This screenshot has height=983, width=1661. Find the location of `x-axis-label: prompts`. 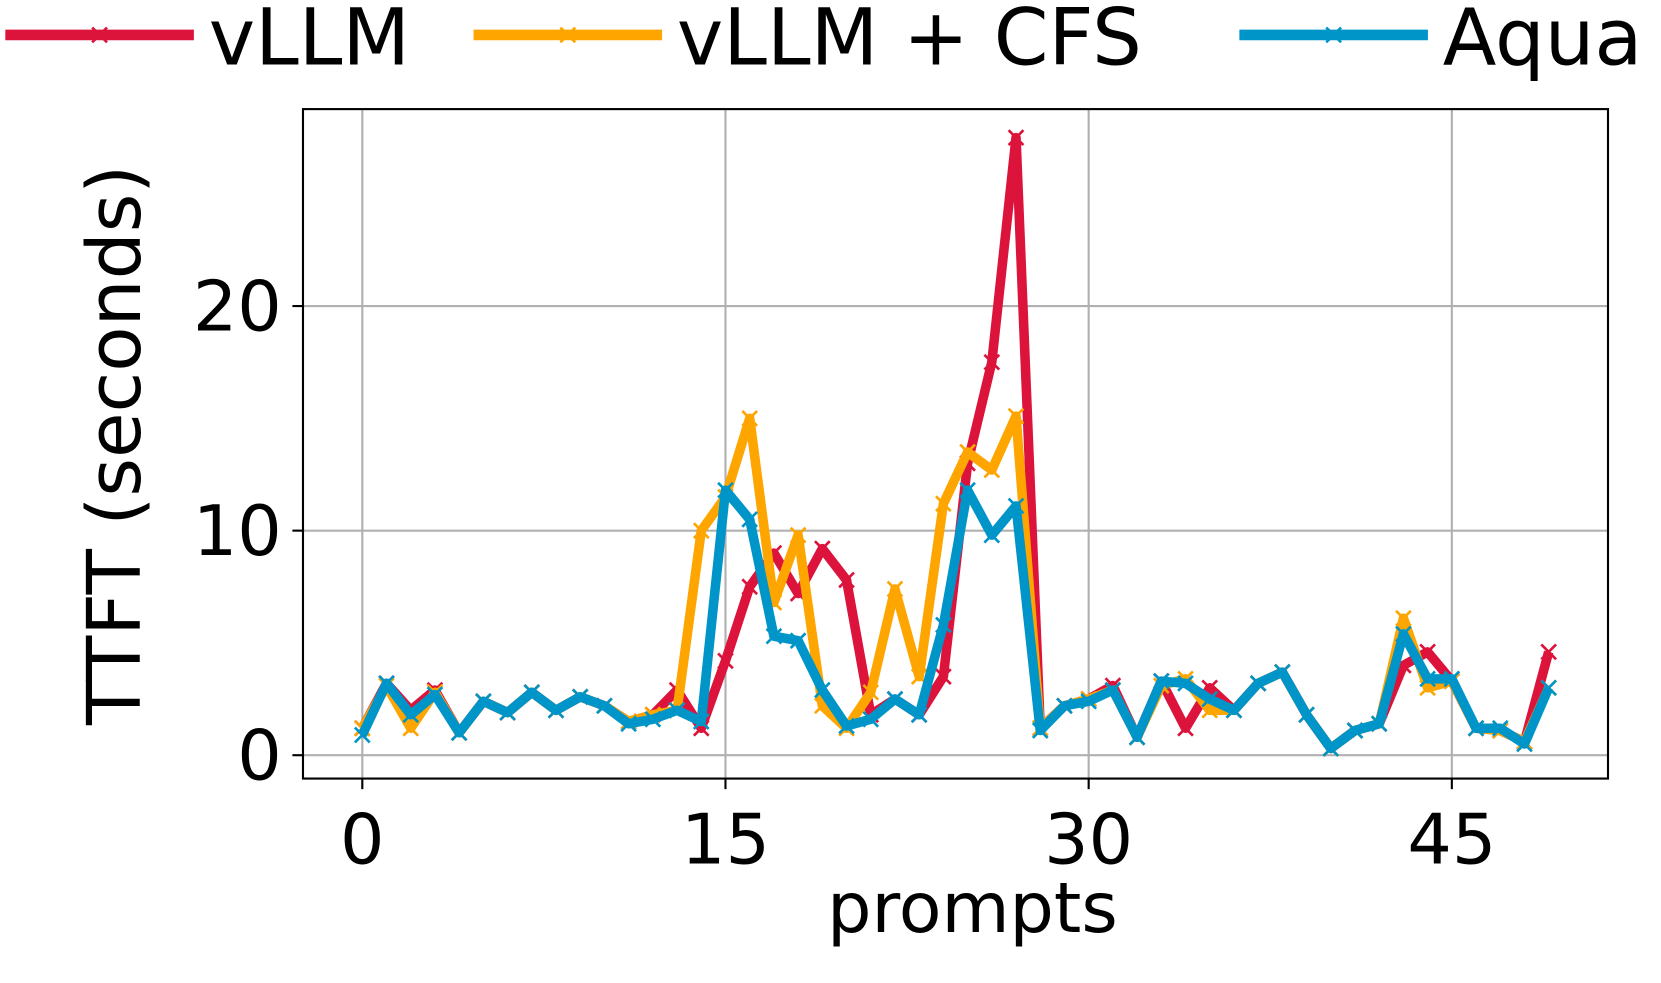

x-axis-label: prompts is located at coordinates (972, 908).